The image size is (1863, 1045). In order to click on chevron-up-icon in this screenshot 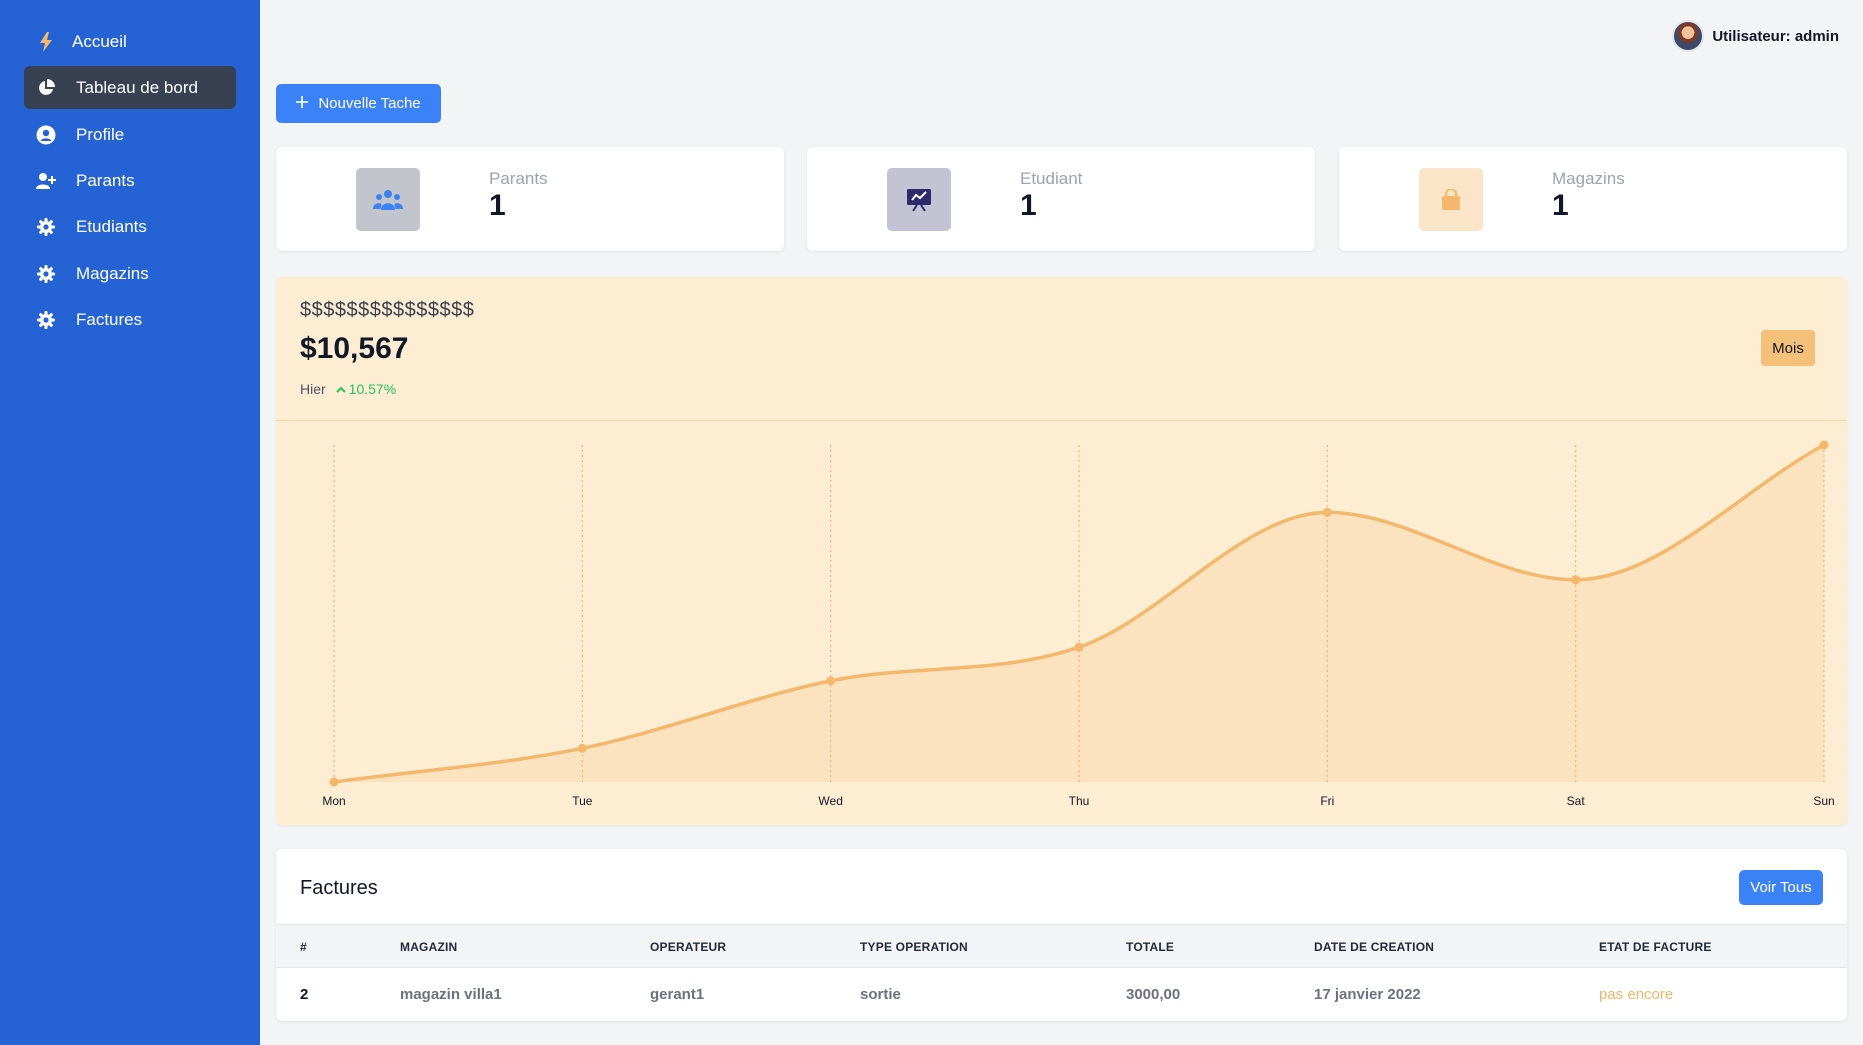, I will do `click(340, 389)`.